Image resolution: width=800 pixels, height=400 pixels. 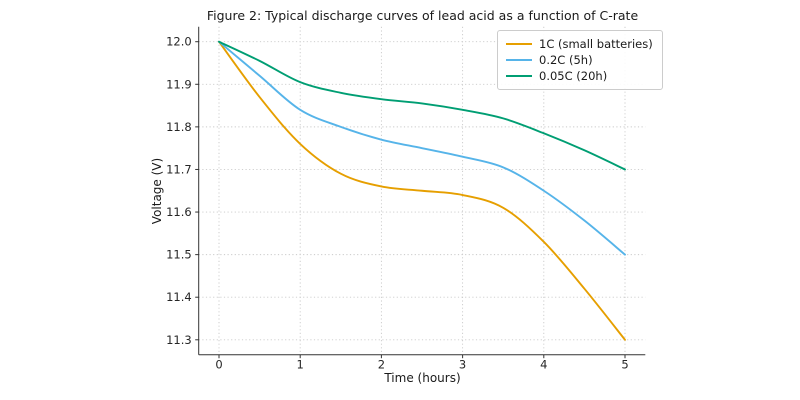 I want to click on x-tick-label: 1, so click(x=300, y=365).